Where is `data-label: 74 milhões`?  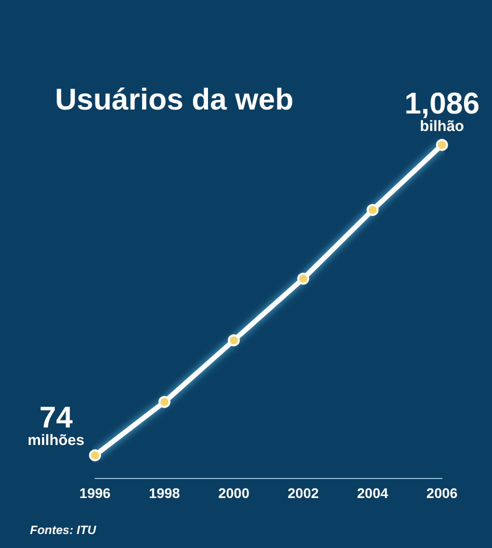 data-label: 74 milhões is located at coordinates (56, 425).